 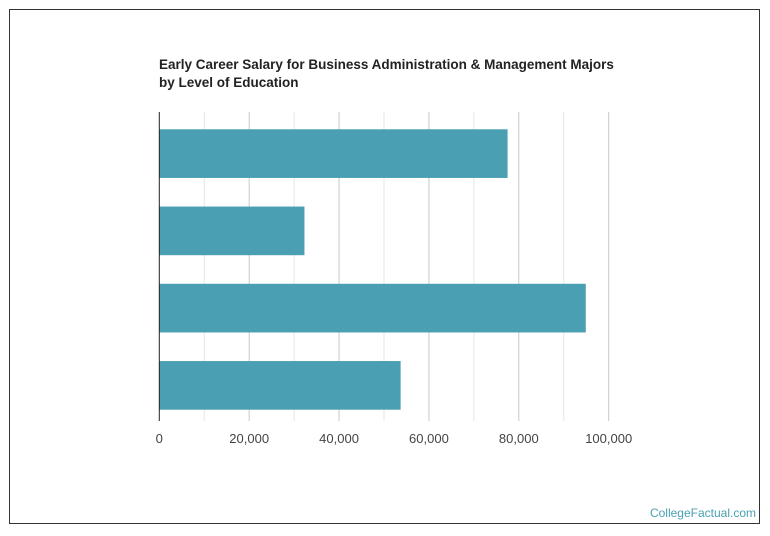 I want to click on x-tick-label: 60,000, so click(x=429, y=438).